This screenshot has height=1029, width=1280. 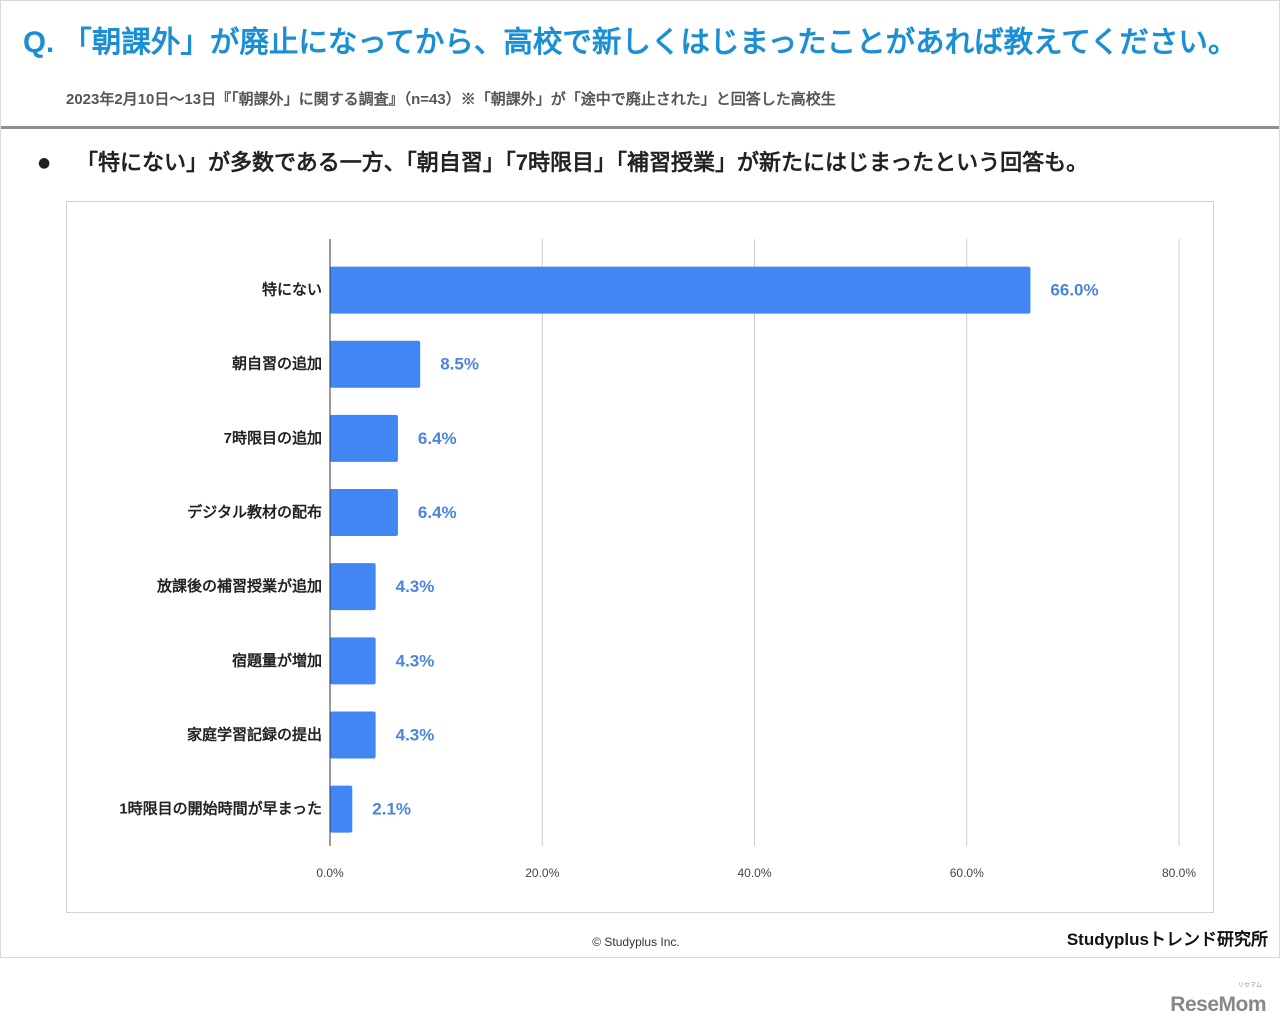 What do you see at coordinates (239, 586) in the screenshot?
I see `chart-category-label: 放課後の補習授業が追加` at bounding box center [239, 586].